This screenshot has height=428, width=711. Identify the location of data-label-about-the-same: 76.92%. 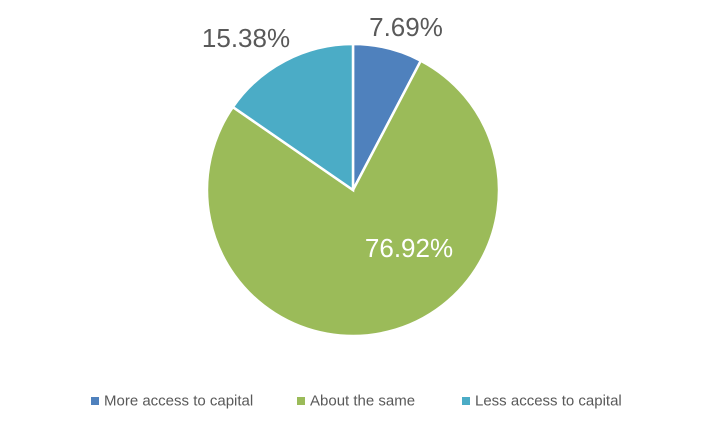
(409, 248).